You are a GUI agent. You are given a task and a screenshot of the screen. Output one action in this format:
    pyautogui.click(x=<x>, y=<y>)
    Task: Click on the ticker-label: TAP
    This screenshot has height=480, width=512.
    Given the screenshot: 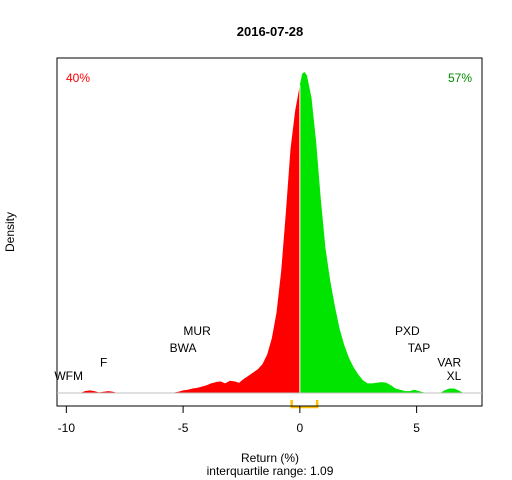 What is the action you would take?
    pyautogui.click(x=419, y=348)
    